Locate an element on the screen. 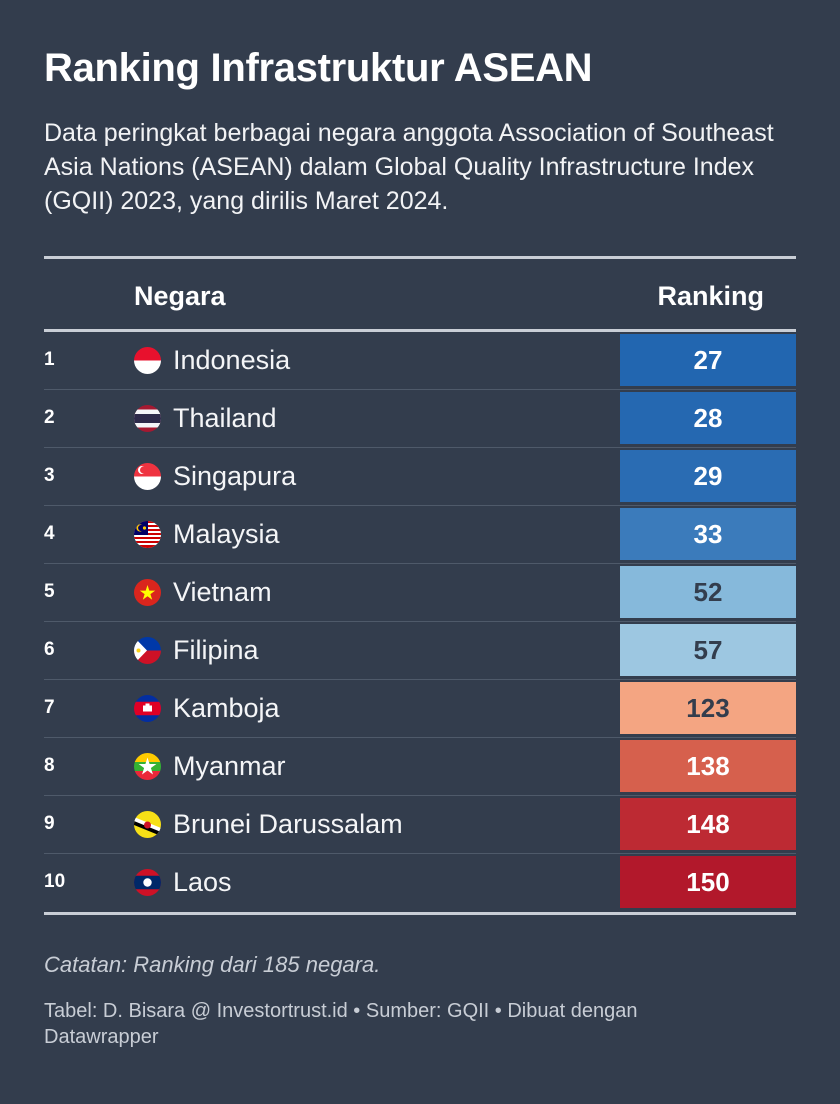 The image size is (840, 1104). country-name: Thailand is located at coordinates (225, 418).